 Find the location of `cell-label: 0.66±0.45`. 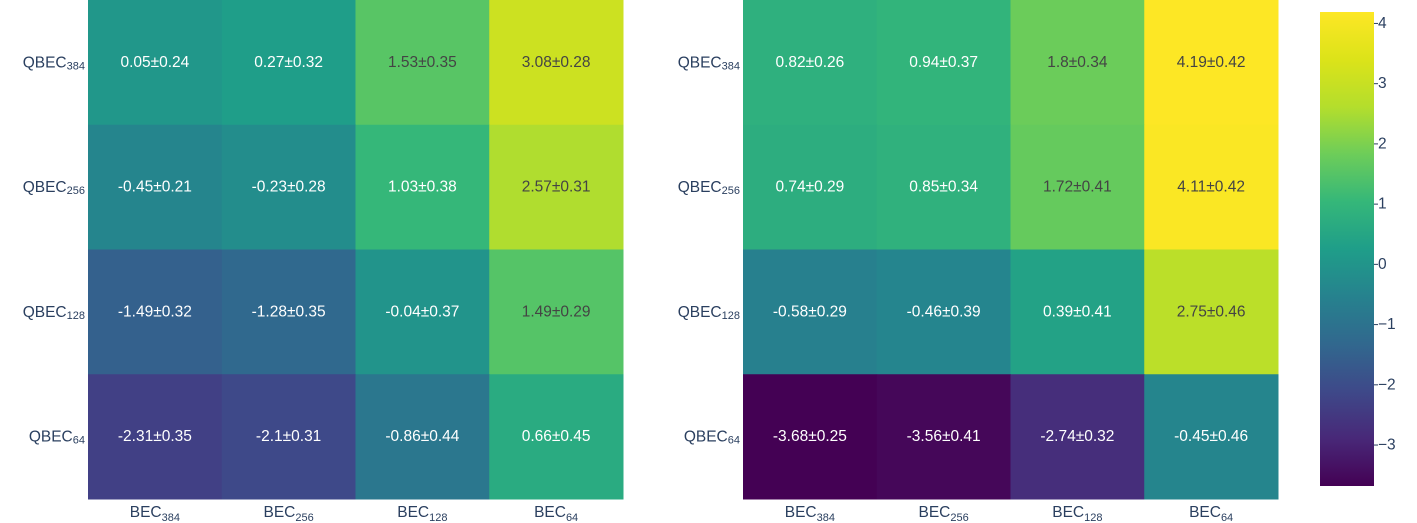

cell-label: 0.66±0.45 is located at coordinates (556, 436).